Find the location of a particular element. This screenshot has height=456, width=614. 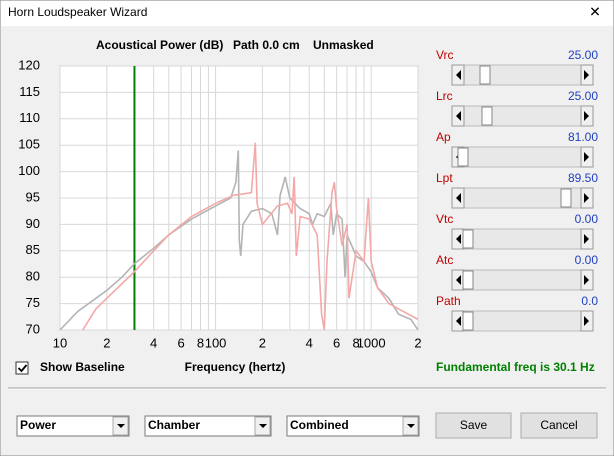

y-tick-label: 75 is located at coordinates (33, 302).